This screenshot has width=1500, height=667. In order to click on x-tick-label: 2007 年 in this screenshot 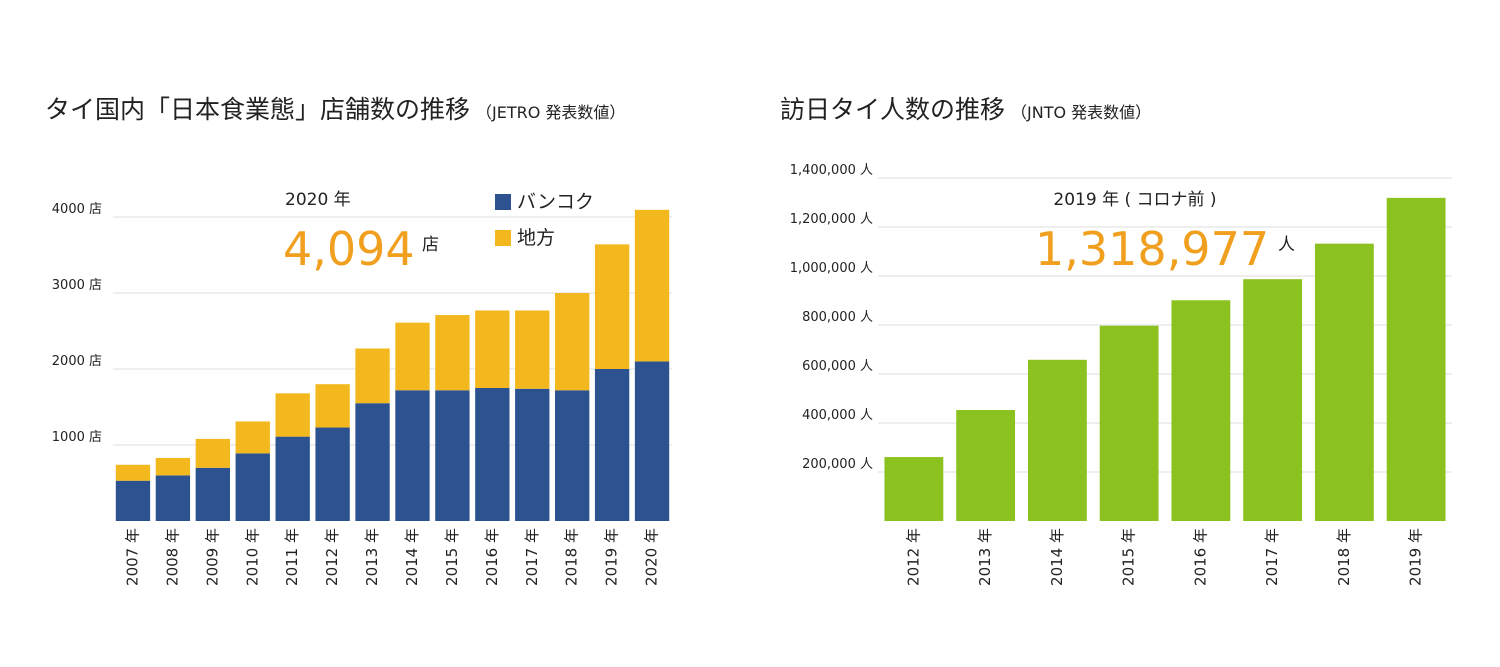, I will do `click(132, 557)`.